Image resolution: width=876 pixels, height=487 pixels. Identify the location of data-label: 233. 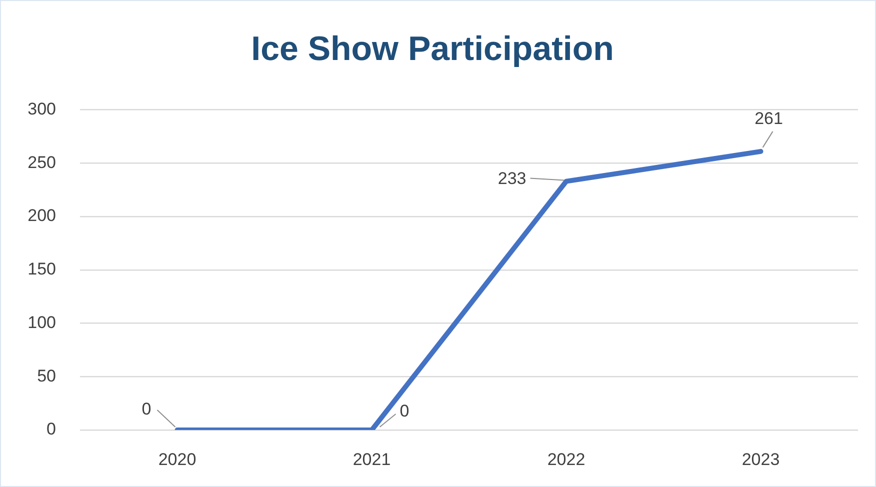
(512, 178).